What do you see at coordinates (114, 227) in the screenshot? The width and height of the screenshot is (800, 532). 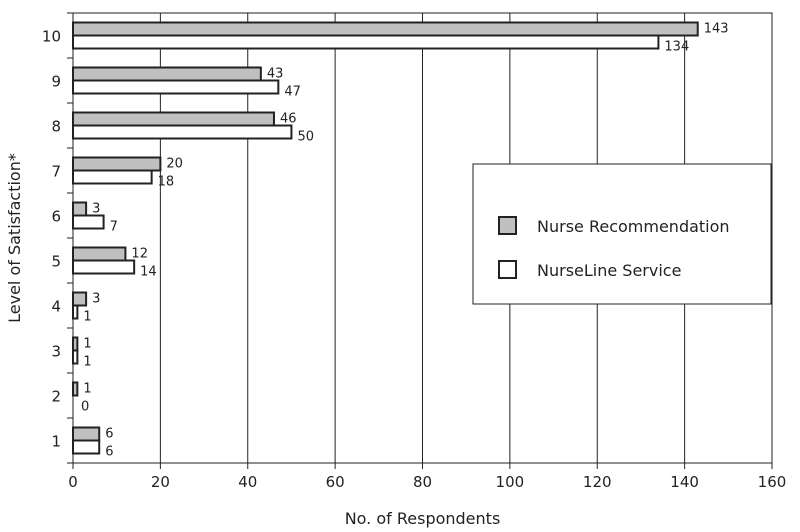 I see `data-label-series2-level-6: 7` at bounding box center [114, 227].